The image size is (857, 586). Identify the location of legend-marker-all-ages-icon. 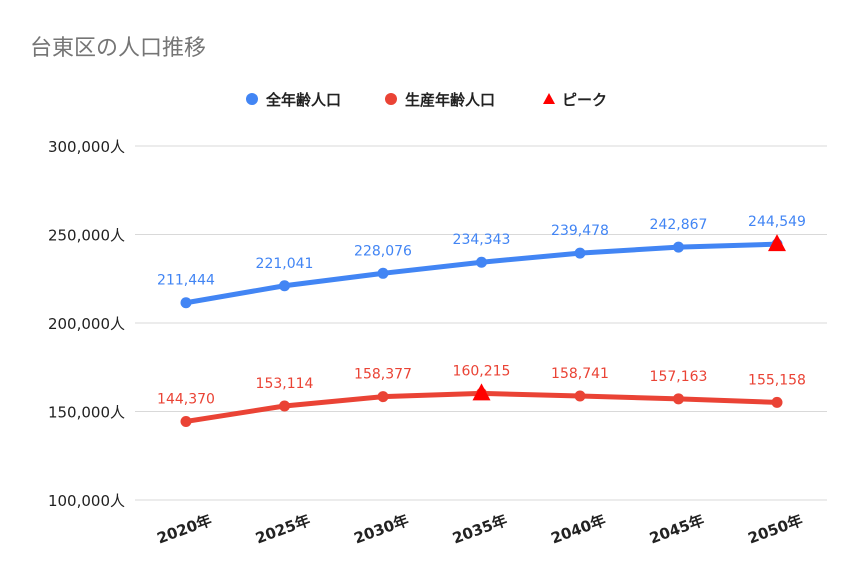
(252, 99).